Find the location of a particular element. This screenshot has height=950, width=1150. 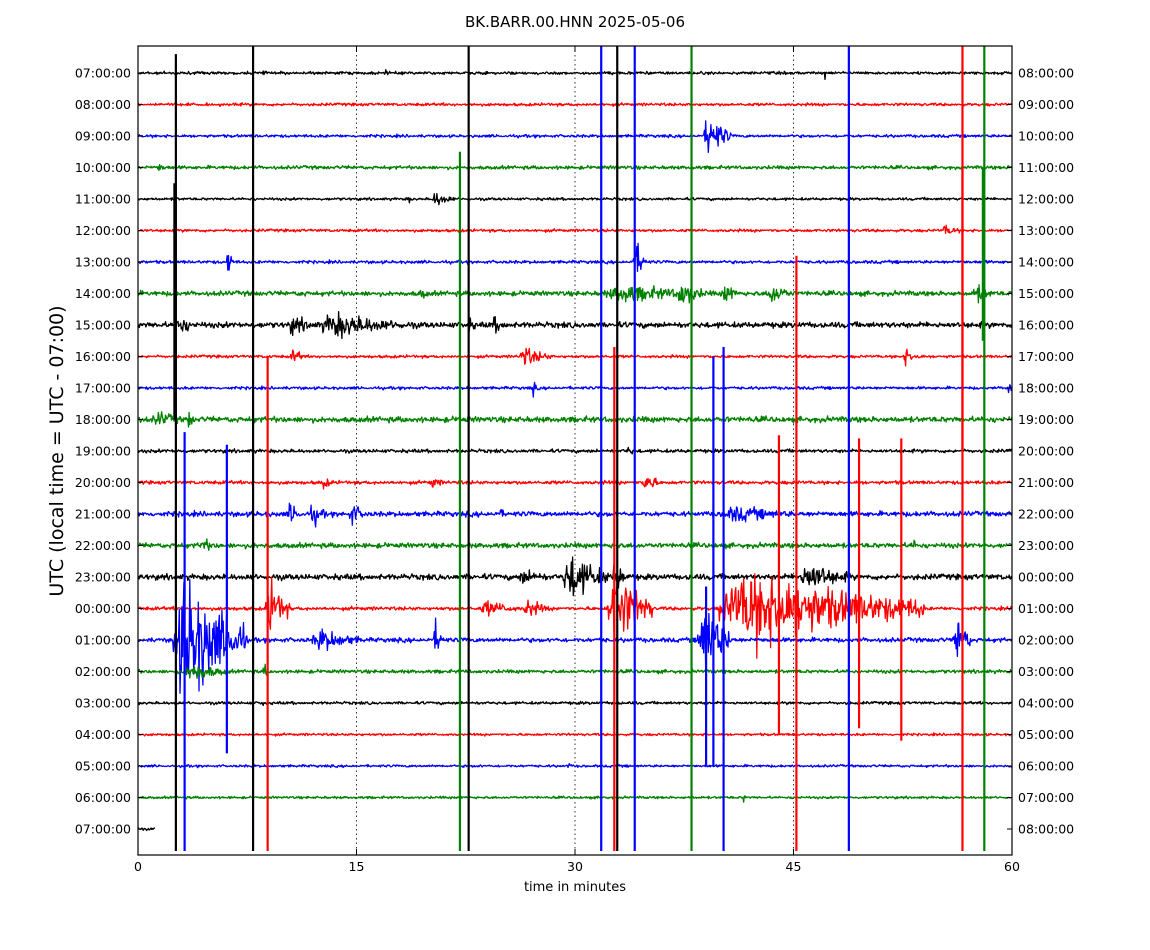

local-label: 15:00:00 is located at coordinates (1046, 293).